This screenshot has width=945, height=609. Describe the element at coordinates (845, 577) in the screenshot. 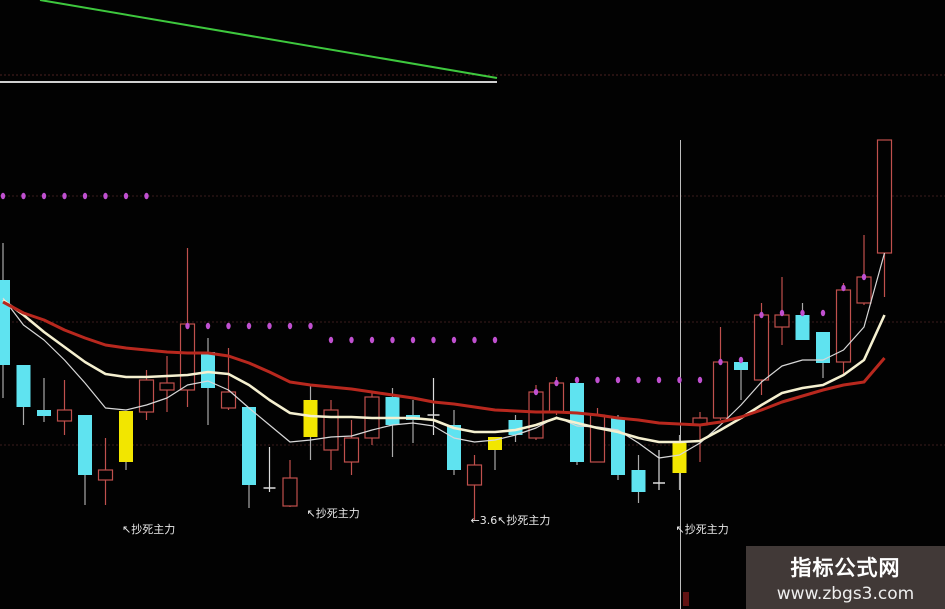

I see `watermark: 指标公式网 www.zbgs3.com` at that location.